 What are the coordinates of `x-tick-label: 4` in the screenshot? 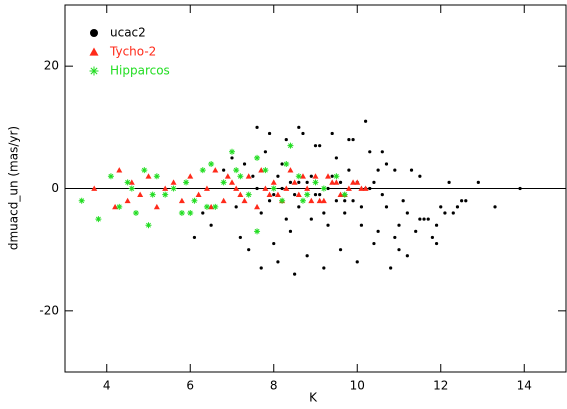 It's located at (107, 386).